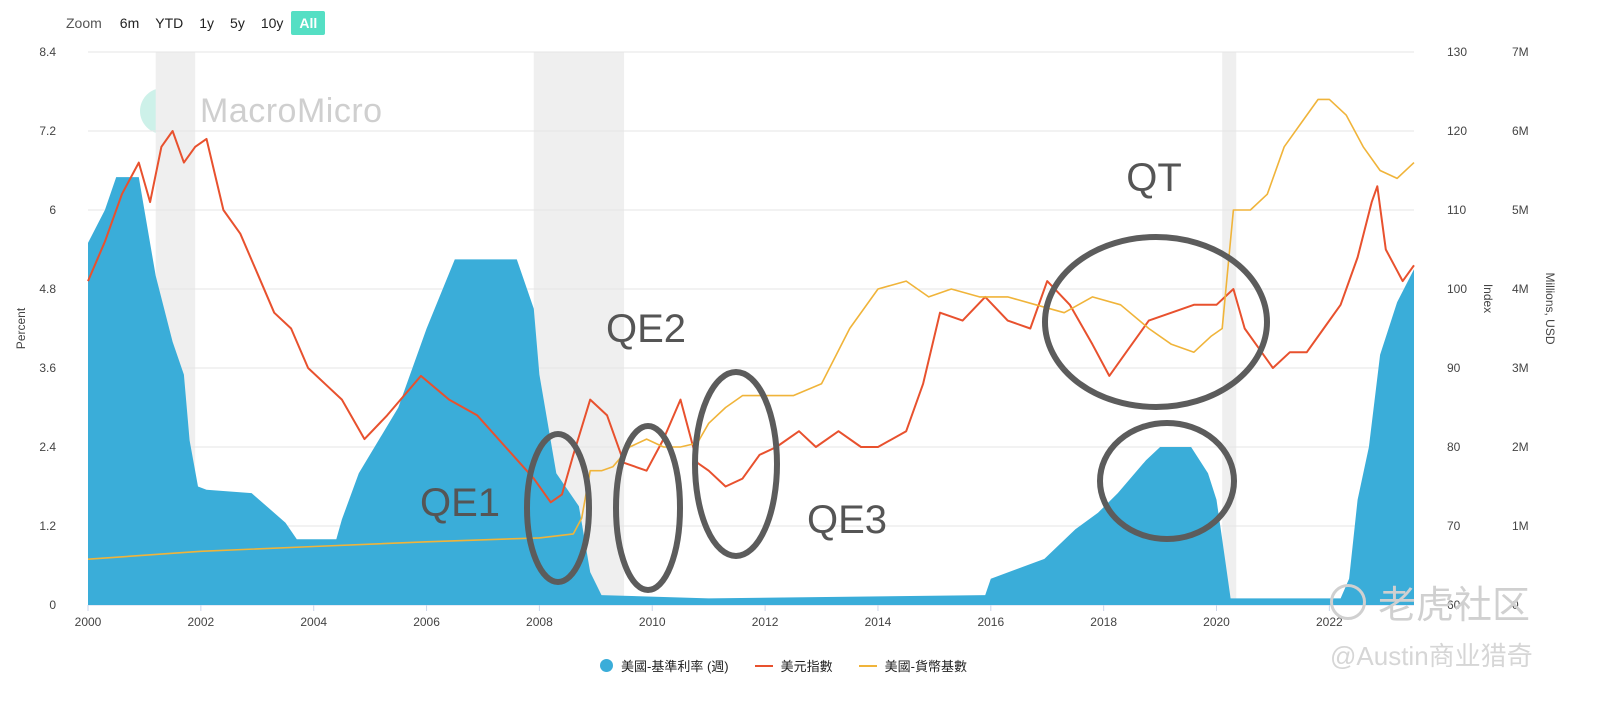 The image size is (1600, 702). Describe the element at coordinates (878, 622) in the screenshot. I see `x-tick-label: 2014` at that location.